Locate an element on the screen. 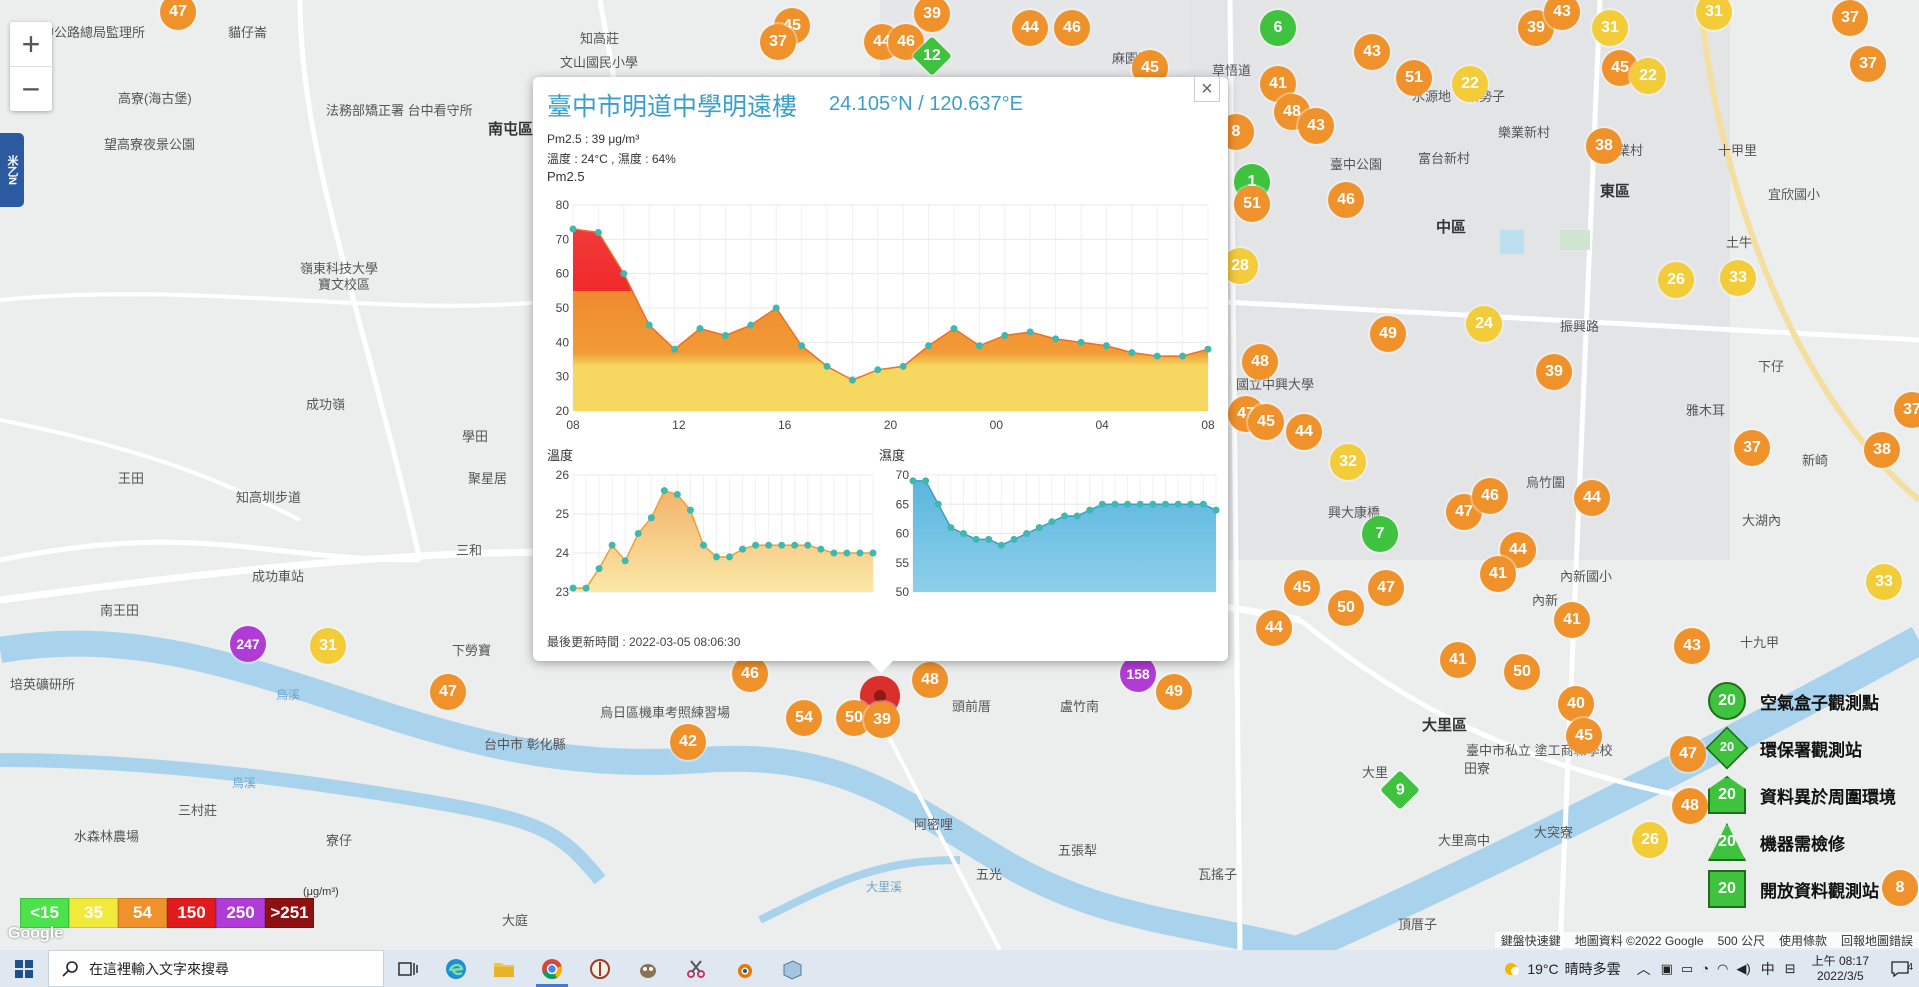 This screenshot has height=987, width=1919. airbox-marker: 158 is located at coordinates (1138, 674).